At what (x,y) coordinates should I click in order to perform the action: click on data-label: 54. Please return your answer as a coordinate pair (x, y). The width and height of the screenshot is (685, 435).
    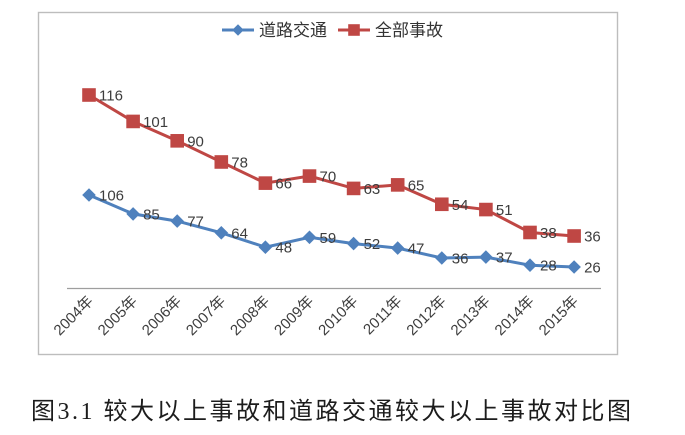
    Looking at the image, I should click on (460, 205).